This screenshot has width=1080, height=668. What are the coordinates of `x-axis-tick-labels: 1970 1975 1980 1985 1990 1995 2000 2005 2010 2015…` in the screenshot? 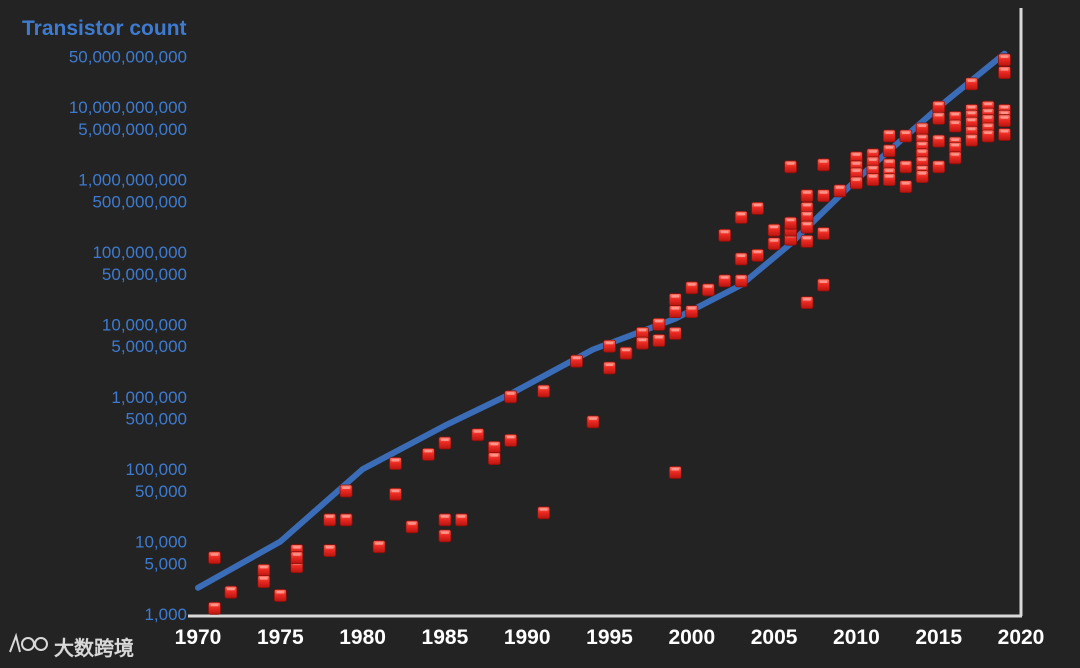 It's located at (610, 637).